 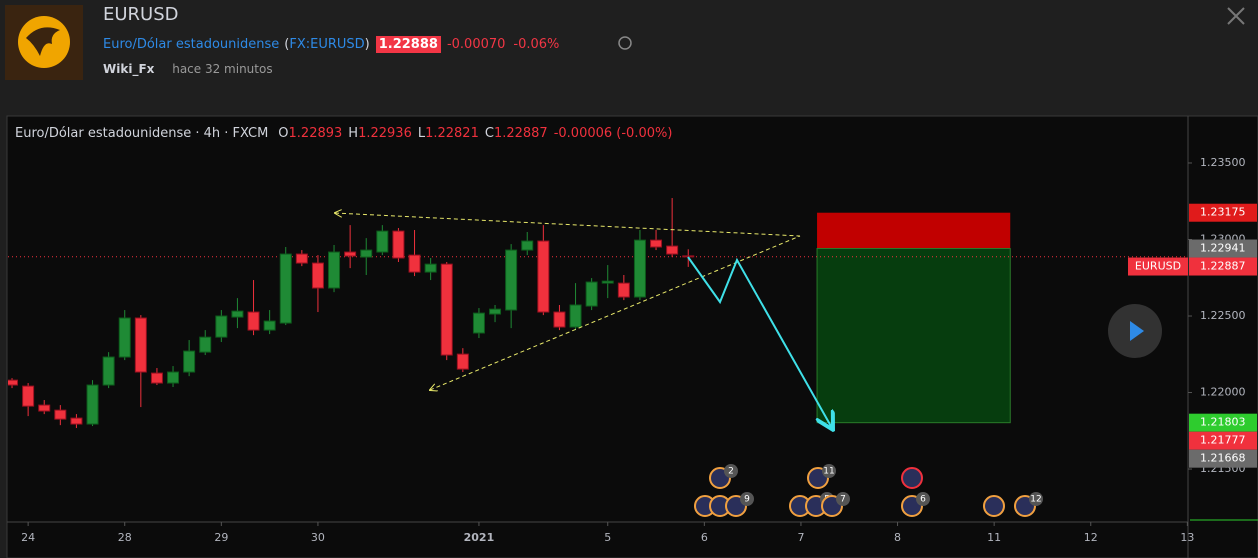 I want to click on event-count: 2, so click(x=731, y=472).